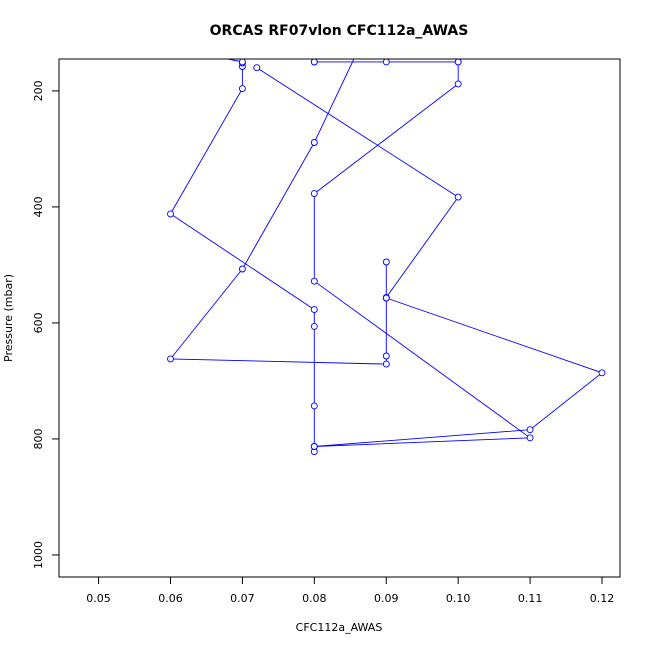 The image size is (650, 650). What do you see at coordinates (46, 324) in the screenshot?
I see `y-axis: 200 400 600 800 1000` at bounding box center [46, 324].